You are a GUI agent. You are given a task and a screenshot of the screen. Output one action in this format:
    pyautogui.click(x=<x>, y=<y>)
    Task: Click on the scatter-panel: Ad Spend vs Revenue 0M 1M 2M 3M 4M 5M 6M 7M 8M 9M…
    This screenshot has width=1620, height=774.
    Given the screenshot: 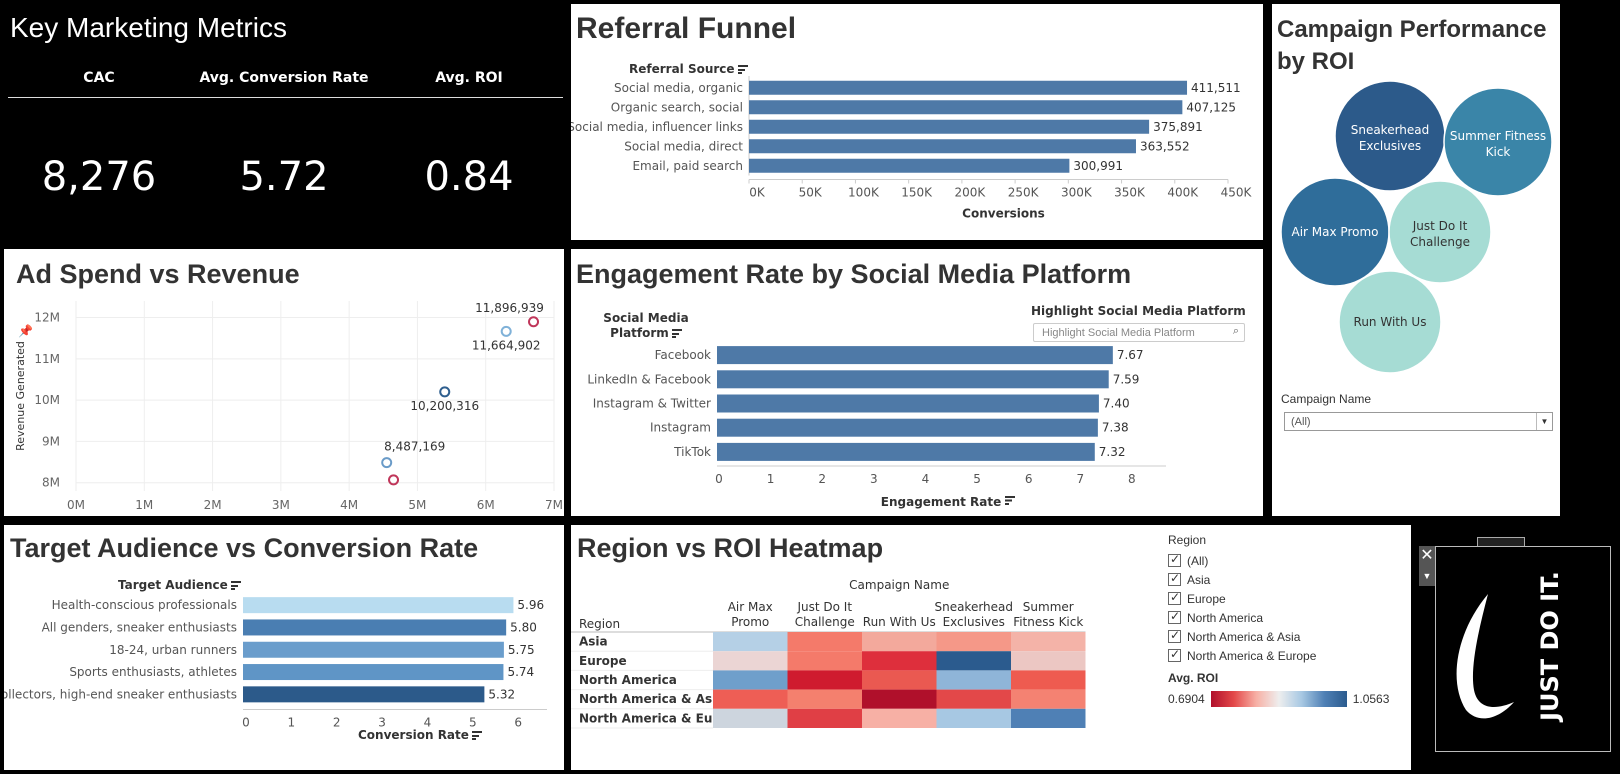 What is the action you would take?
    pyautogui.click(x=284, y=382)
    